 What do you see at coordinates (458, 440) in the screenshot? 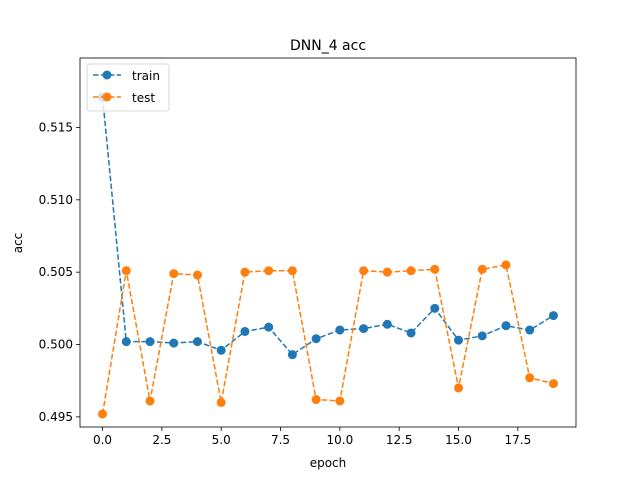
I see `x-tick-label: 15.0` at bounding box center [458, 440].